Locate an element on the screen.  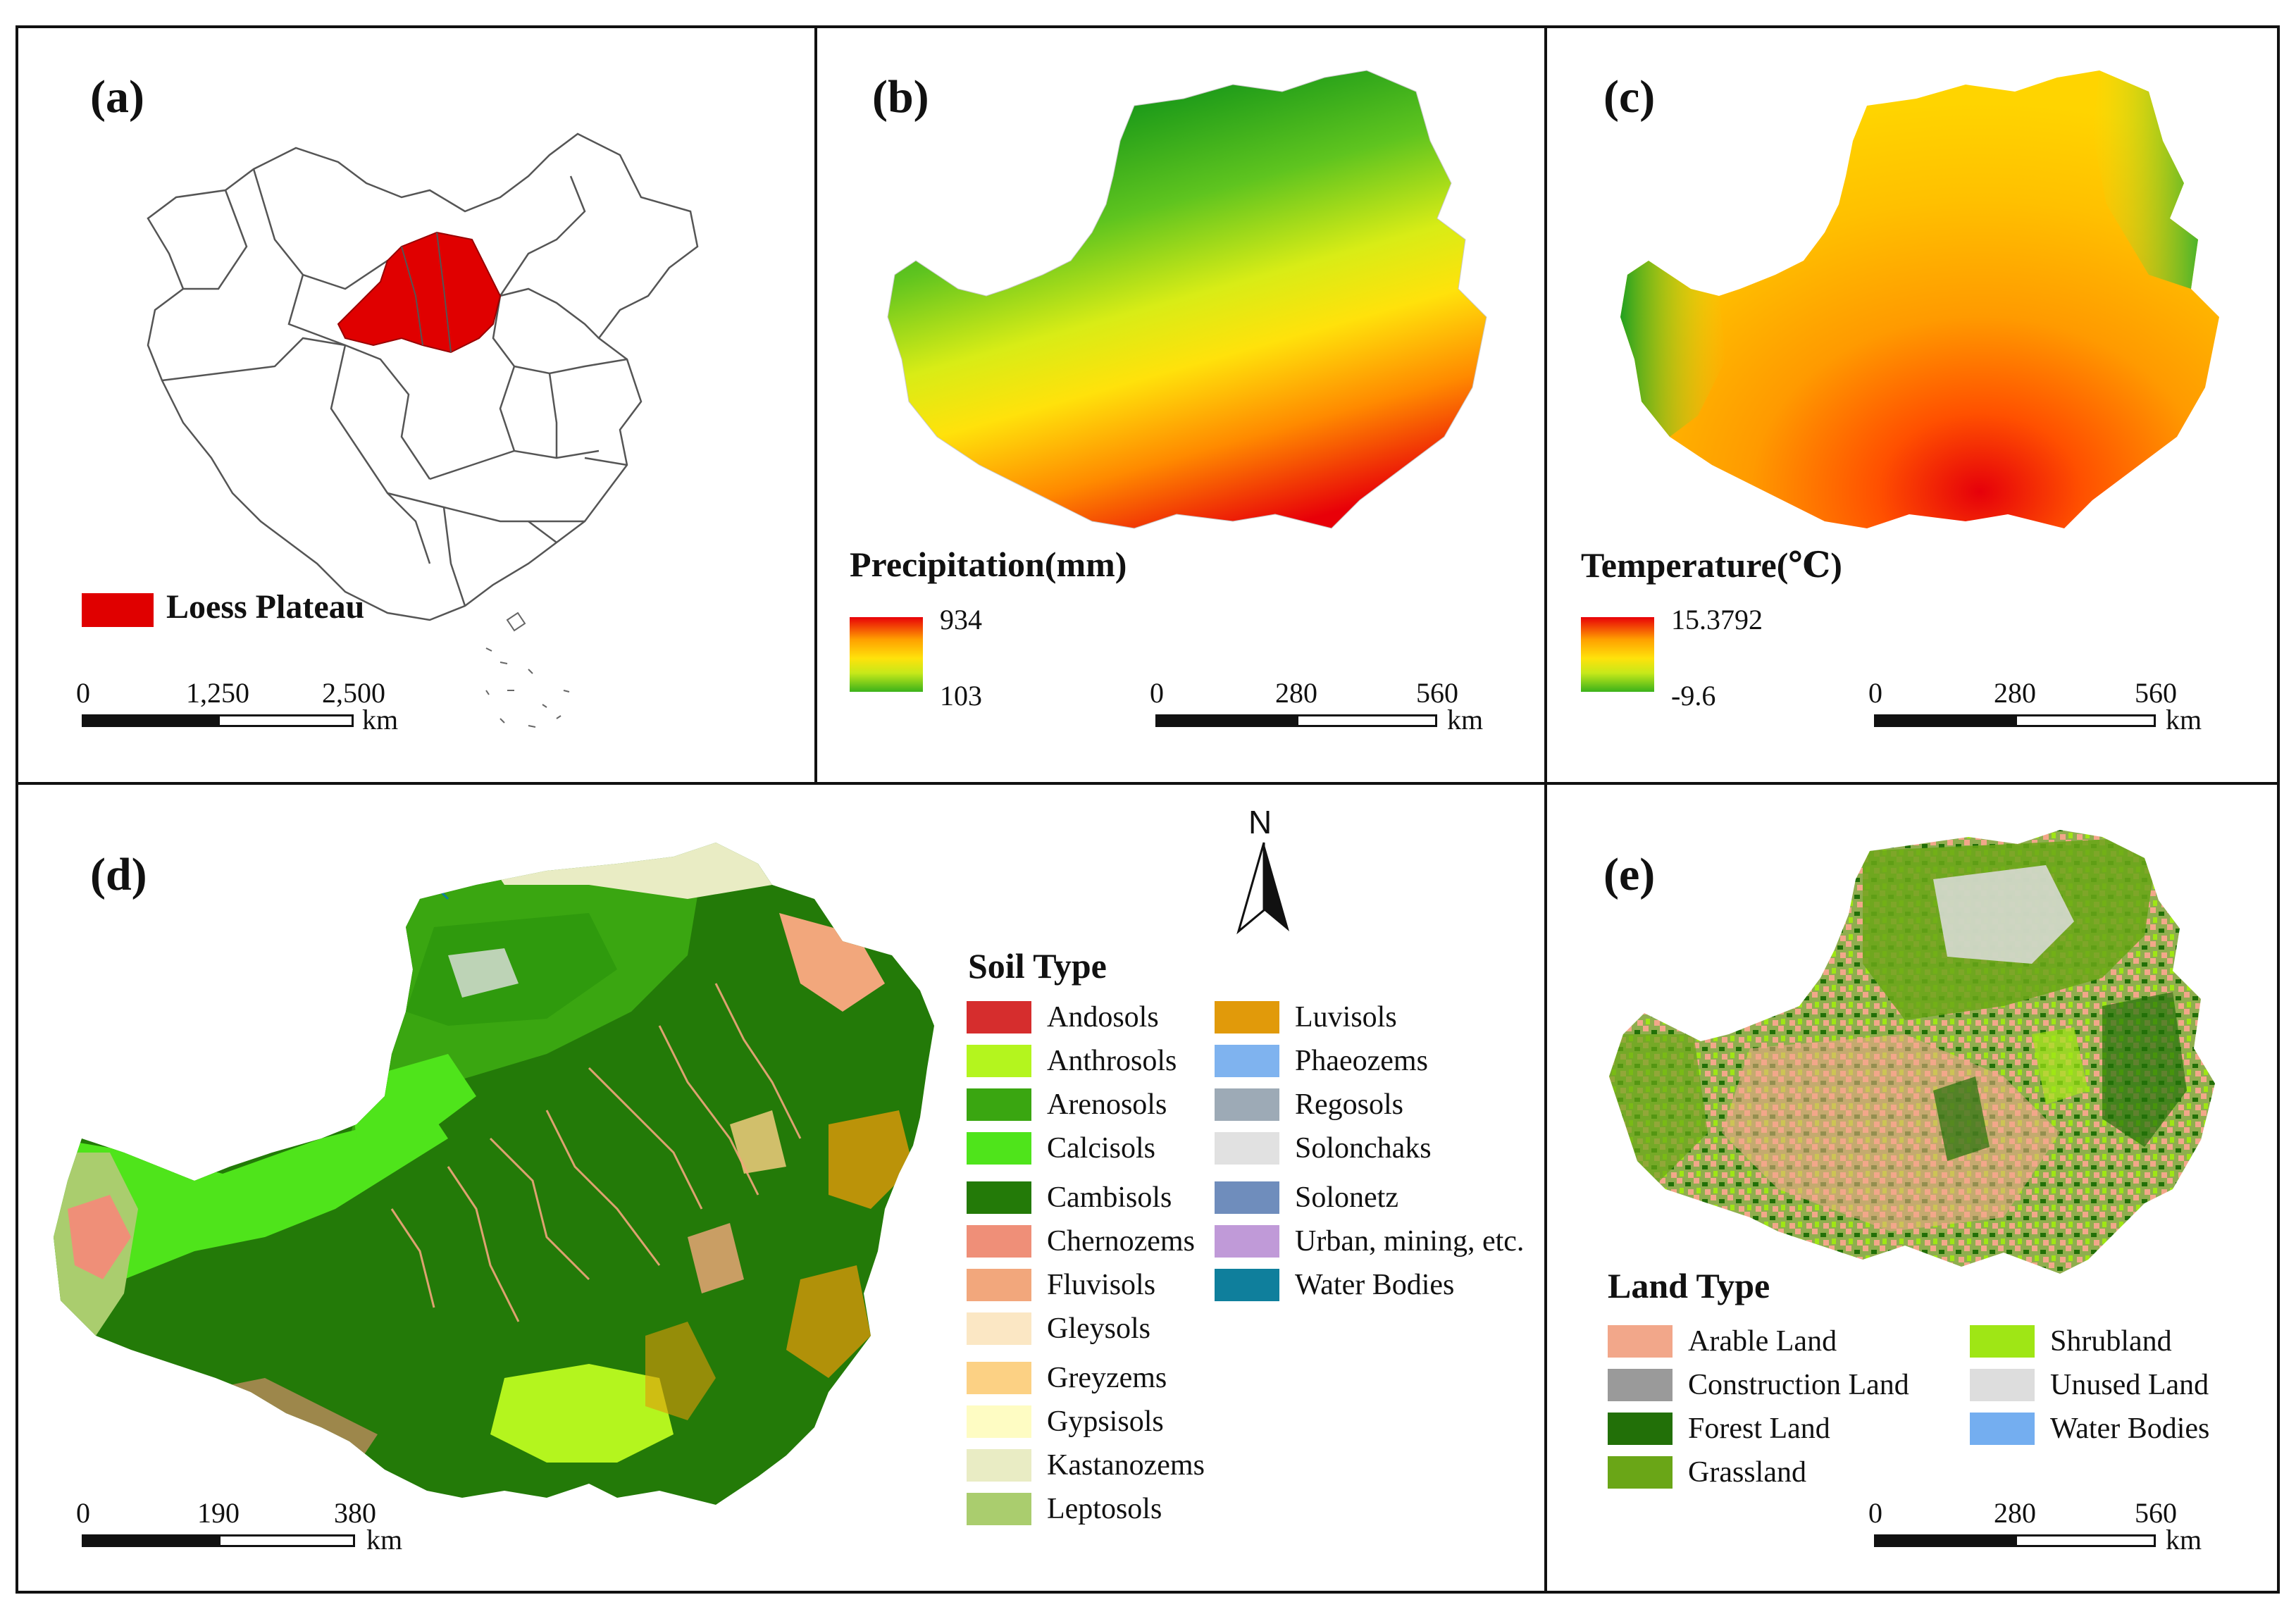
precipitation-map is located at coordinates (1187, 299).